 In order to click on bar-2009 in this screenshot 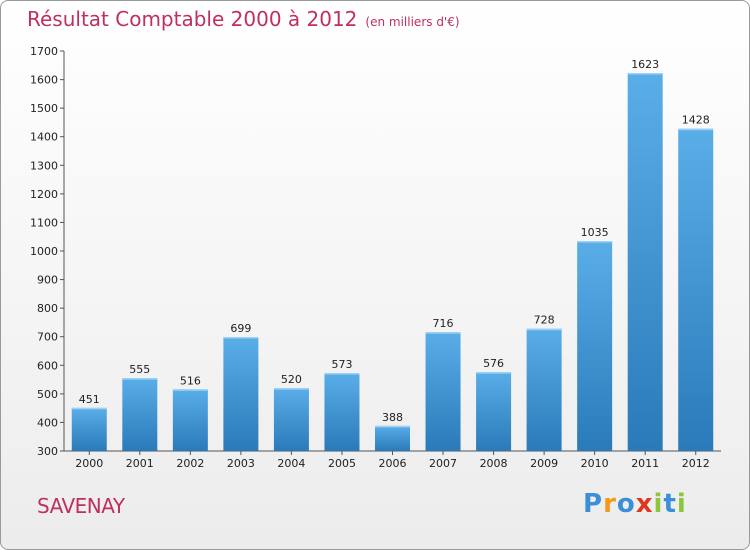, I will do `click(544, 389)`.